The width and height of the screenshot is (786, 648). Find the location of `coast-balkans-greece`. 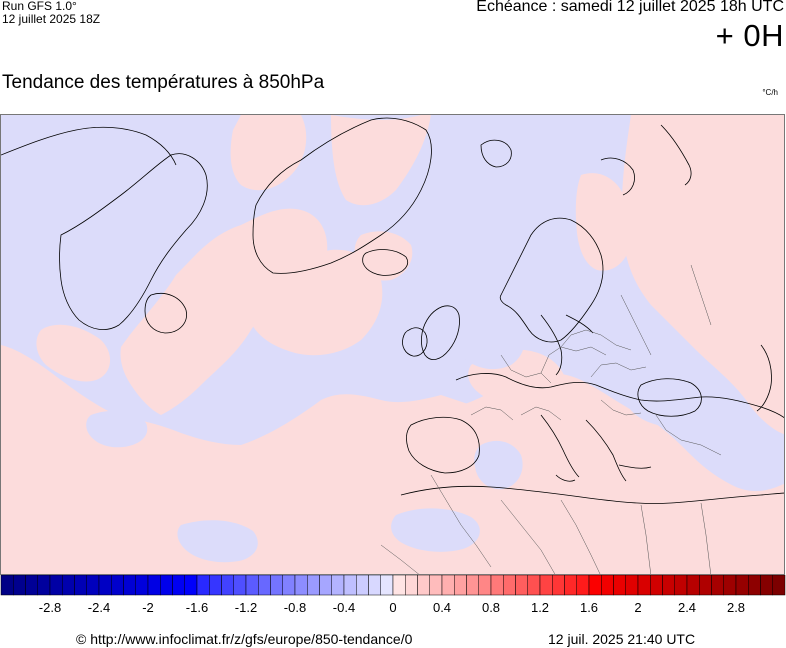

coast-balkans-greece is located at coordinates (618, 450).